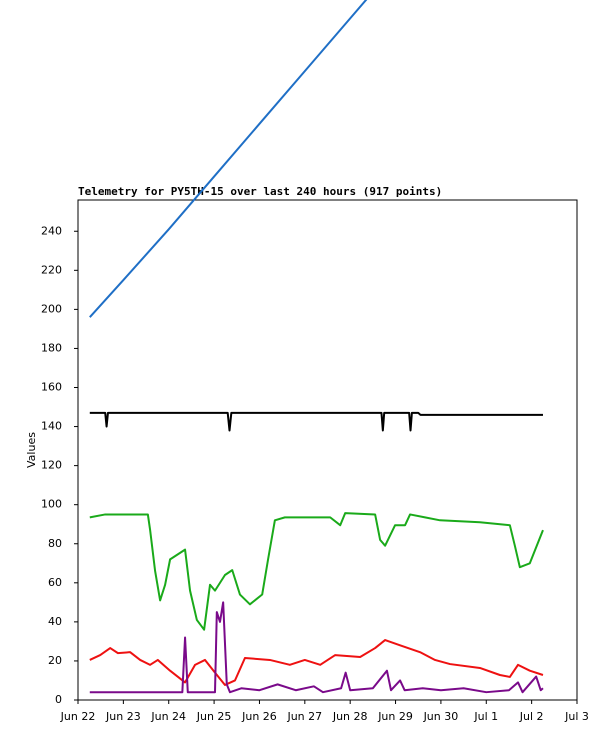 The height and width of the screenshot is (741, 615). What do you see at coordinates (123, 716) in the screenshot?
I see `x-tick-label: Jun 23` at bounding box center [123, 716].